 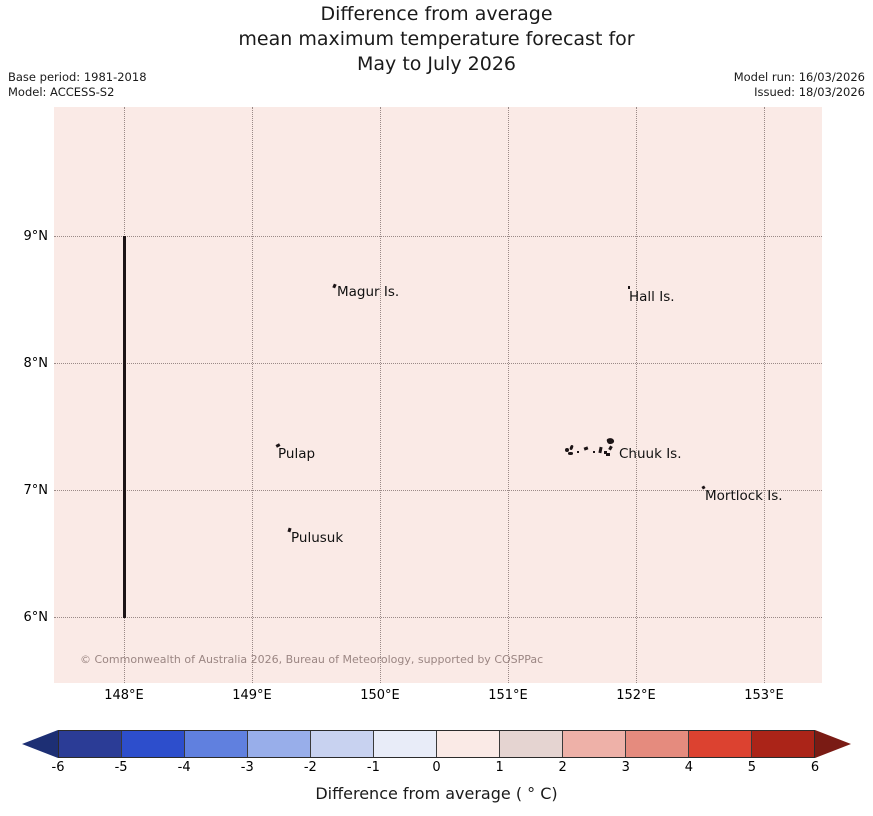 What do you see at coordinates (629, 287) in the screenshot?
I see `island-marker-hall` at bounding box center [629, 287].